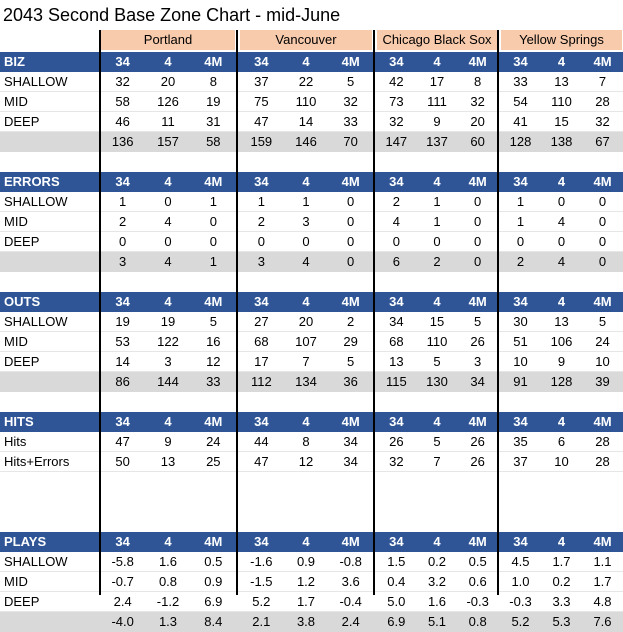 The image size is (623, 632). What do you see at coordinates (350, 121) in the screenshot?
I see `data-cell: 33` at bounding box center [350, 121].